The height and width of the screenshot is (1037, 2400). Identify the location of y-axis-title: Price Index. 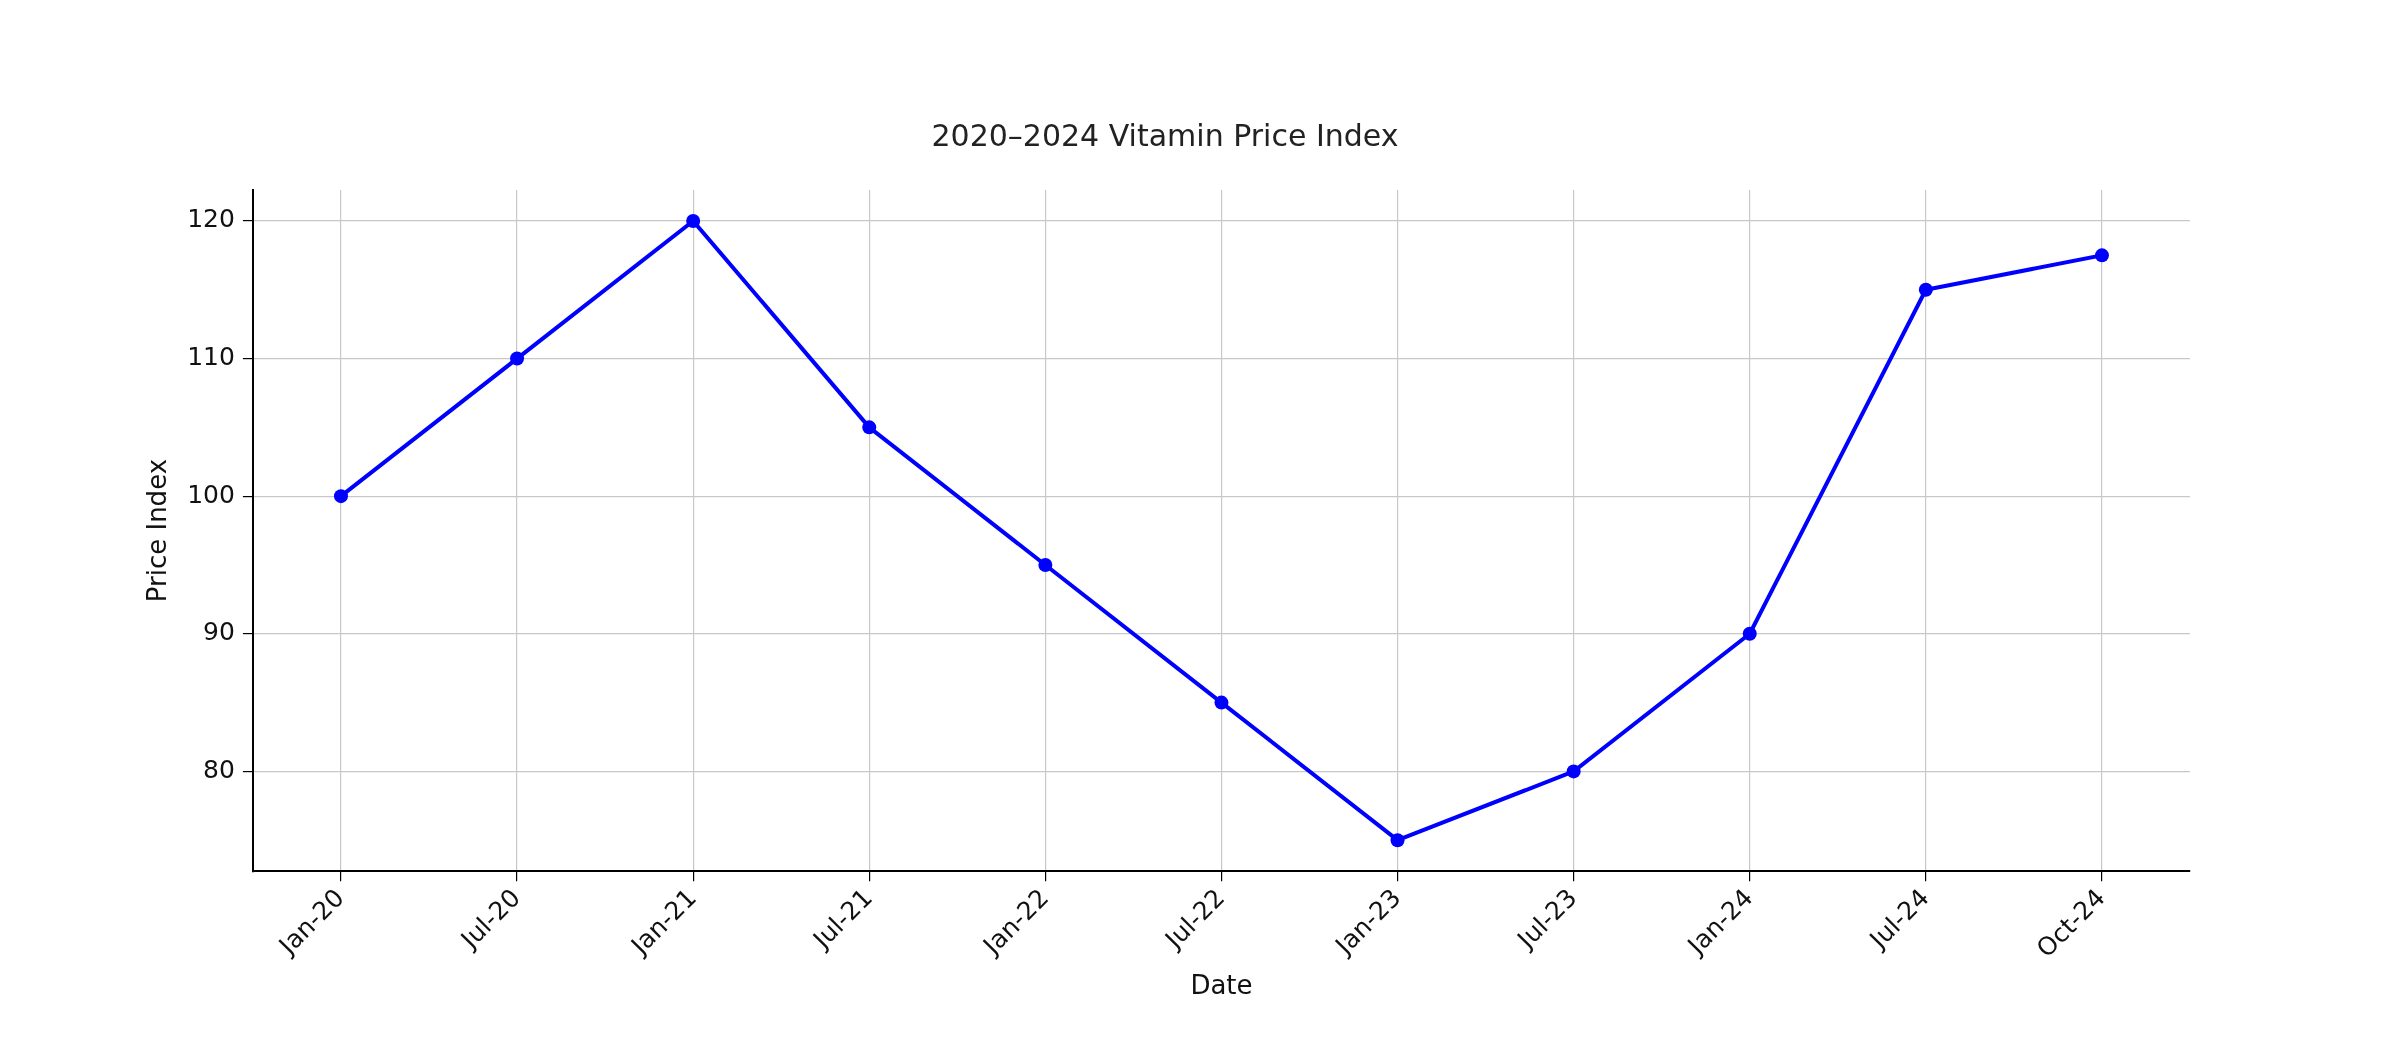
(157, 530).